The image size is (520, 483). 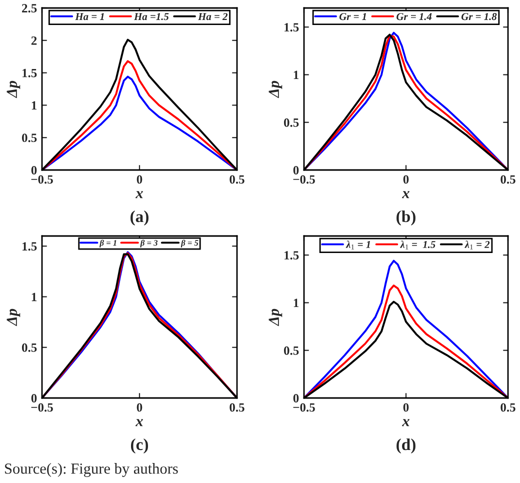 I want to click on y-tick-label: 2, so click(x=34, y=40).